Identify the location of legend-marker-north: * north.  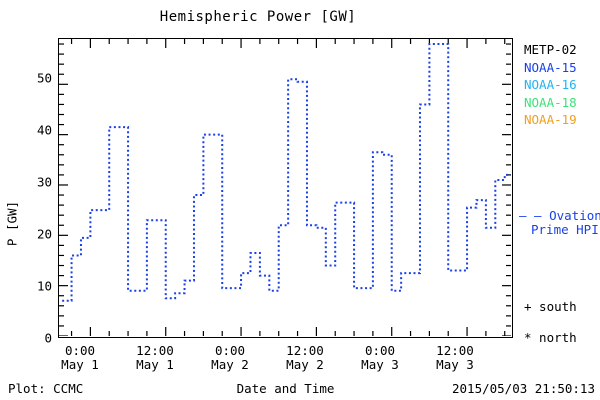
(550, 337).